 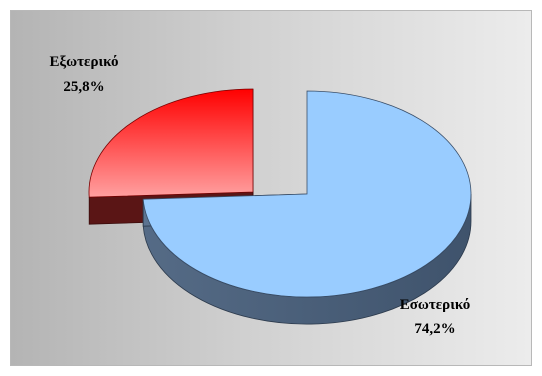 I want to click on slice-outer, so click(x=171, y=143).